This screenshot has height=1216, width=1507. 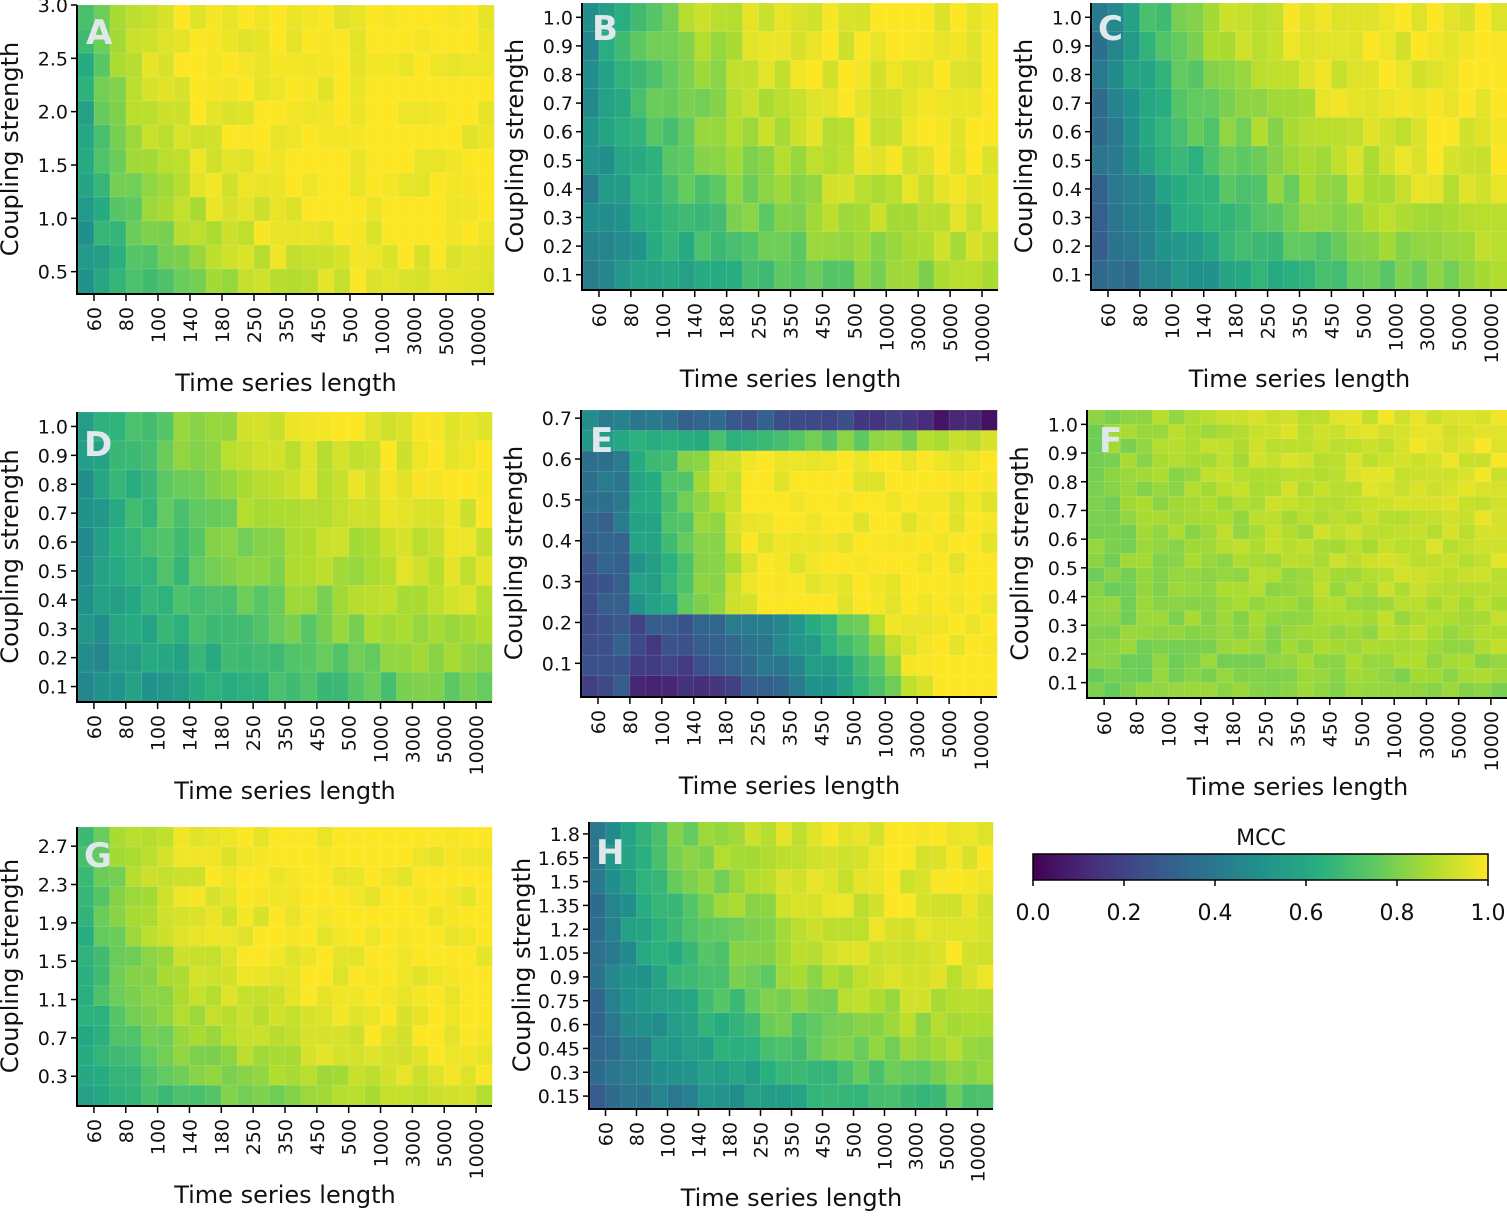 What do you see at coordinates (565, 835) in the screenshot?
I see `y-tick-label: 1.8` at bounding box center [565, 835].